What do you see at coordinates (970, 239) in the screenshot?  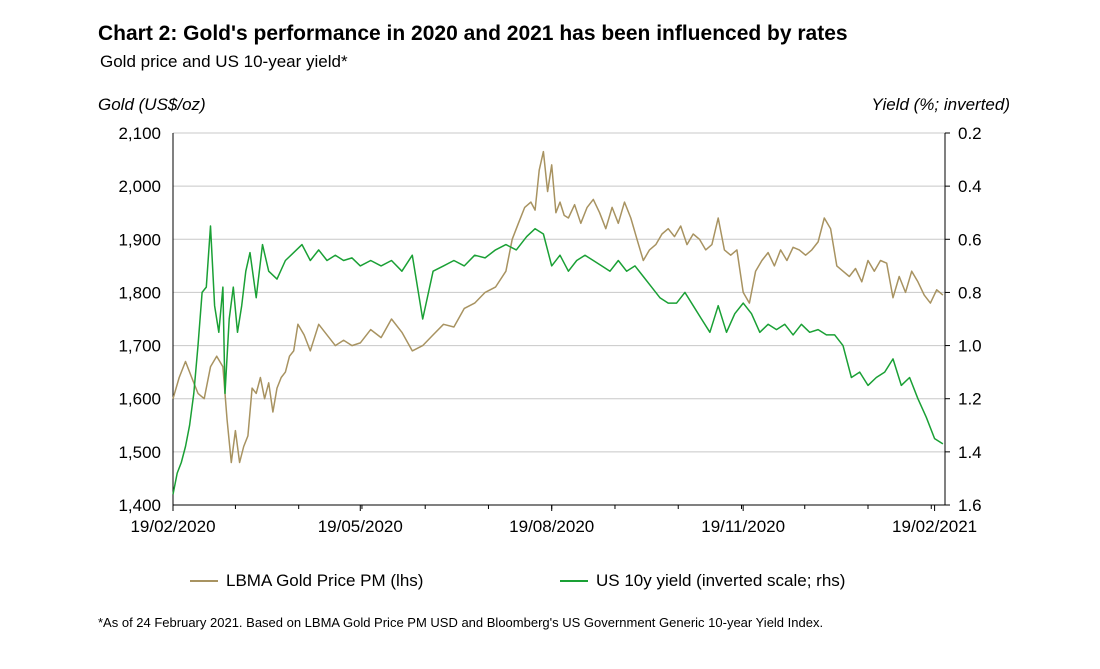 I see `y-right-tick-label: 0.6` at bounding box center [970, 239].